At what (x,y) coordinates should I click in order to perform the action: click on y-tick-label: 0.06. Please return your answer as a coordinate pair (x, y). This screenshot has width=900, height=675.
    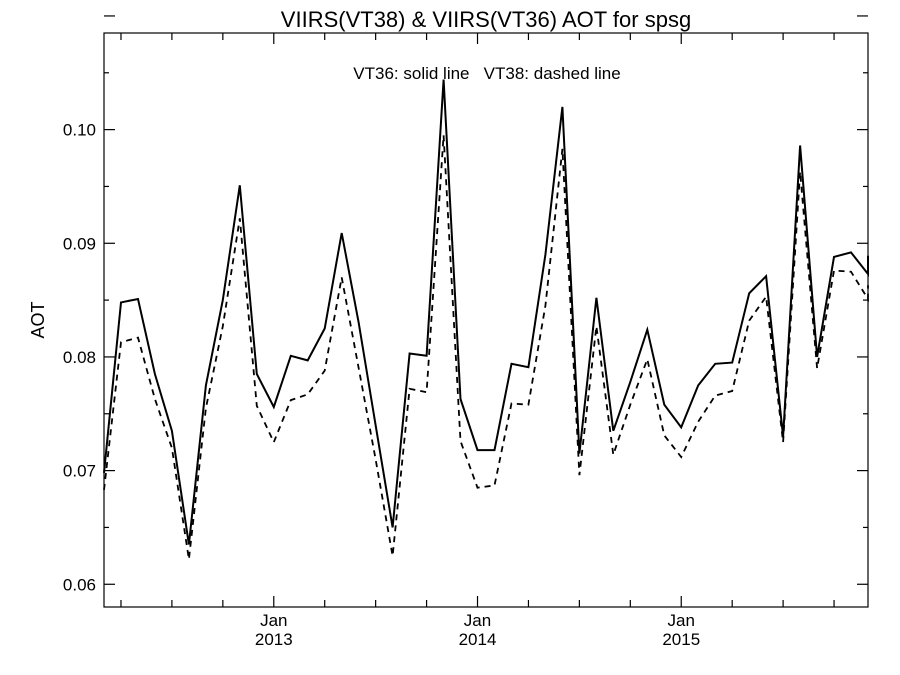
    Looking at the image, I should click on (79, 584).